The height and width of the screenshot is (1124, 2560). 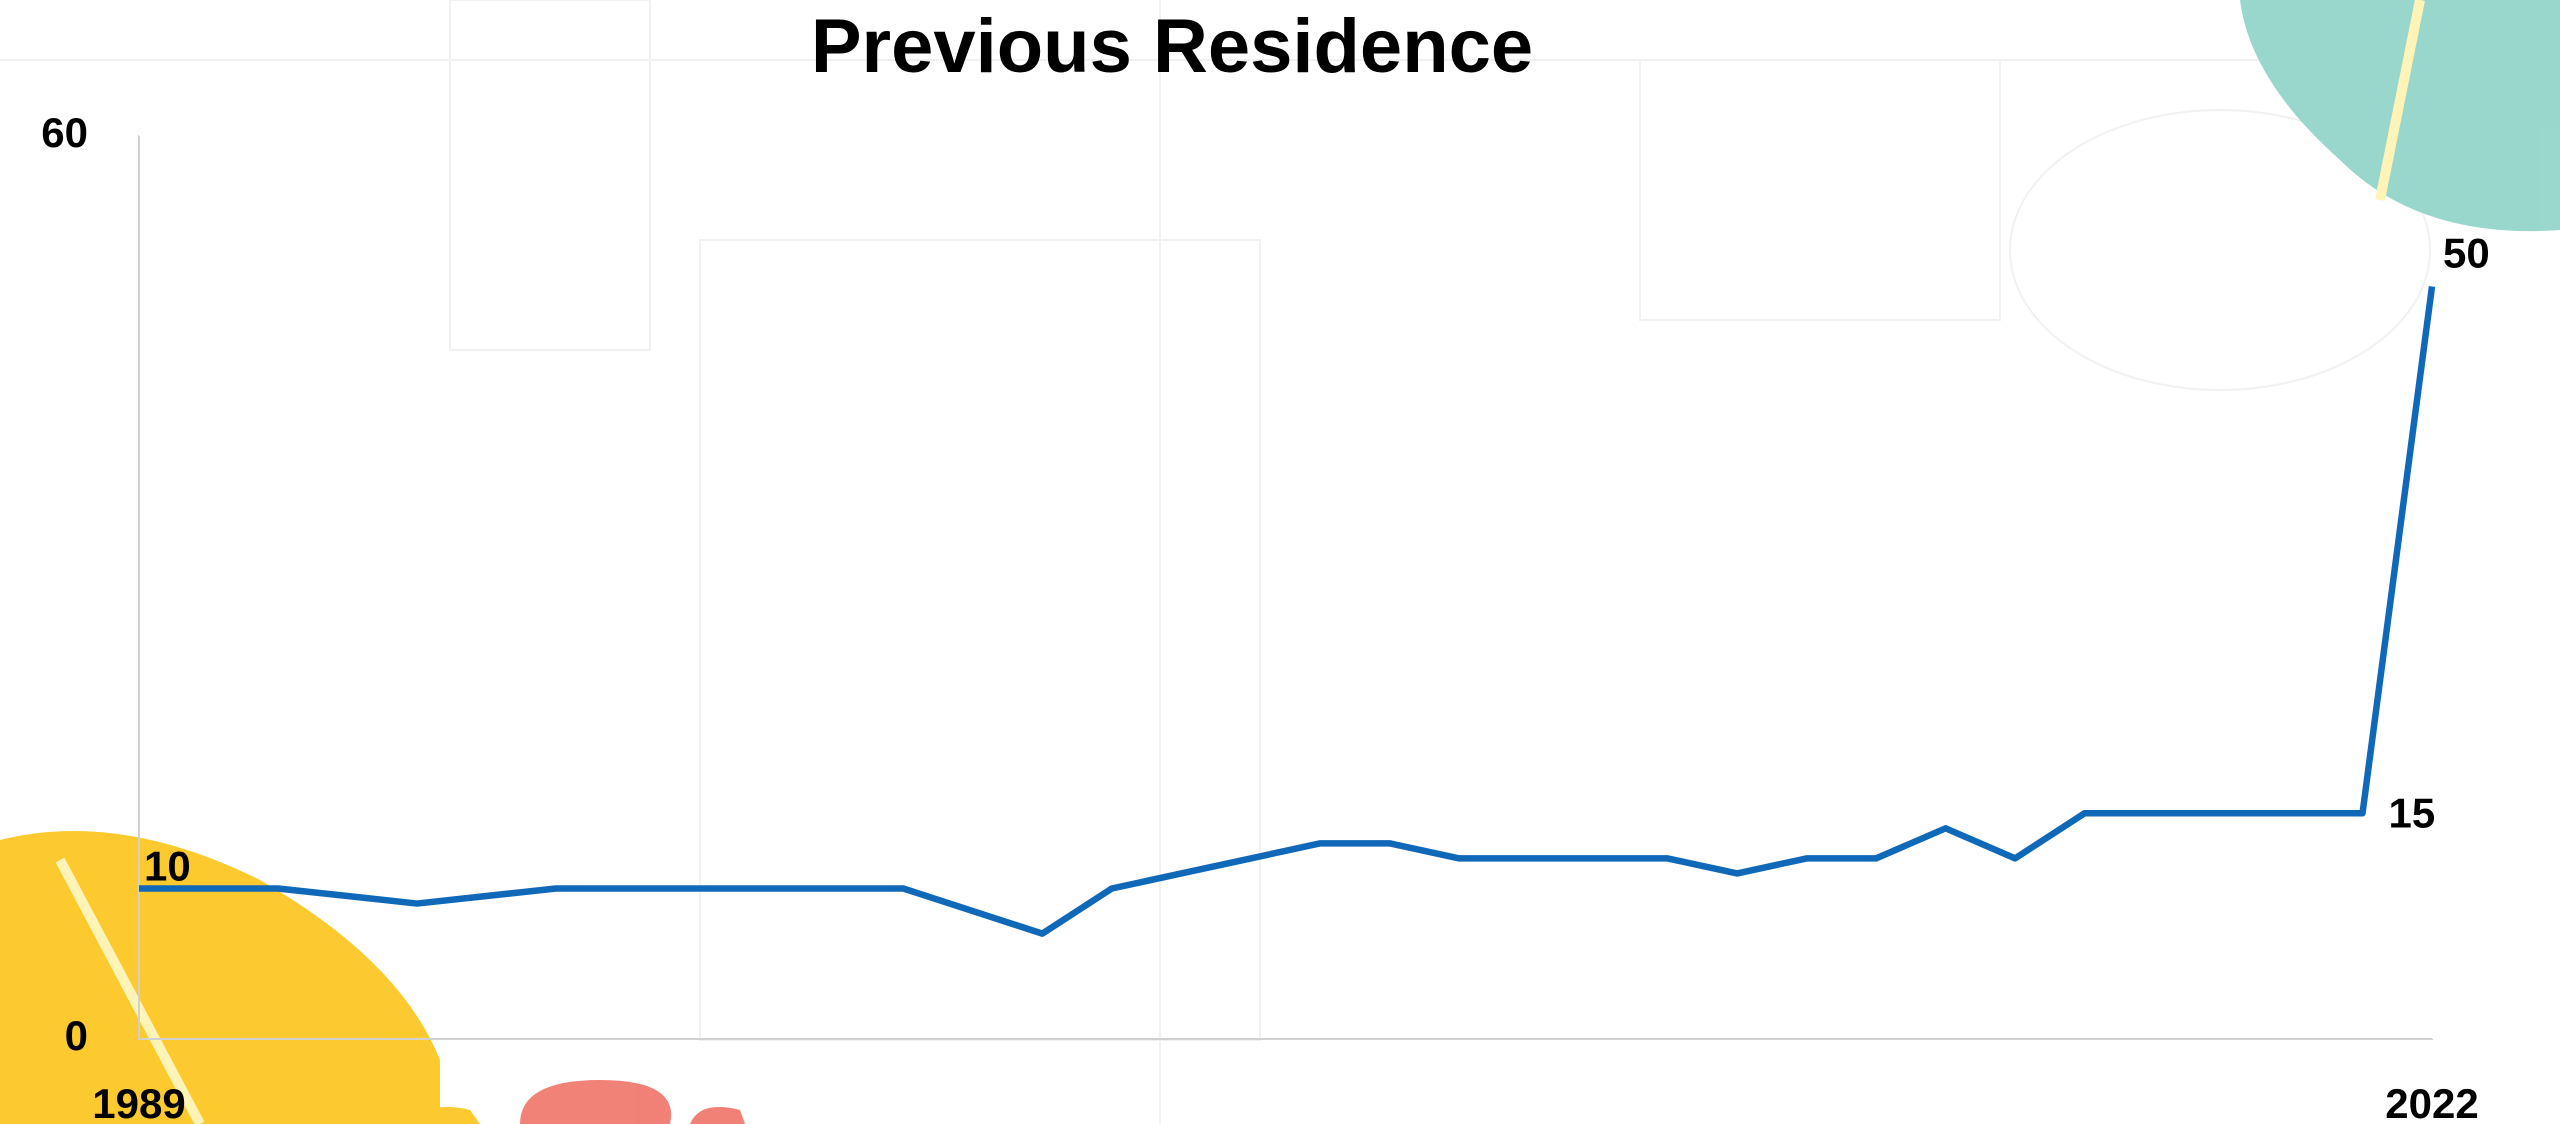 What do you see at coordinates (138, 1102) in the screenshot?
I see `x-tick-label: 1989` at bounding box center [138, 1102].